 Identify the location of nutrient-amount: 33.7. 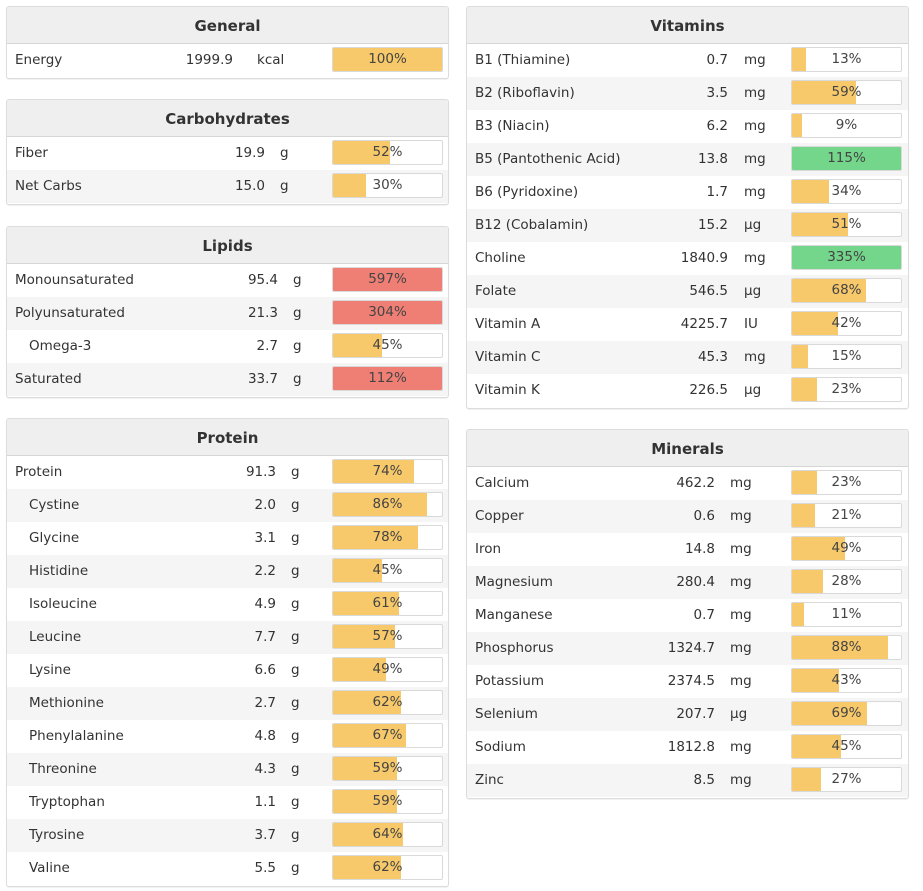
(262, 379).